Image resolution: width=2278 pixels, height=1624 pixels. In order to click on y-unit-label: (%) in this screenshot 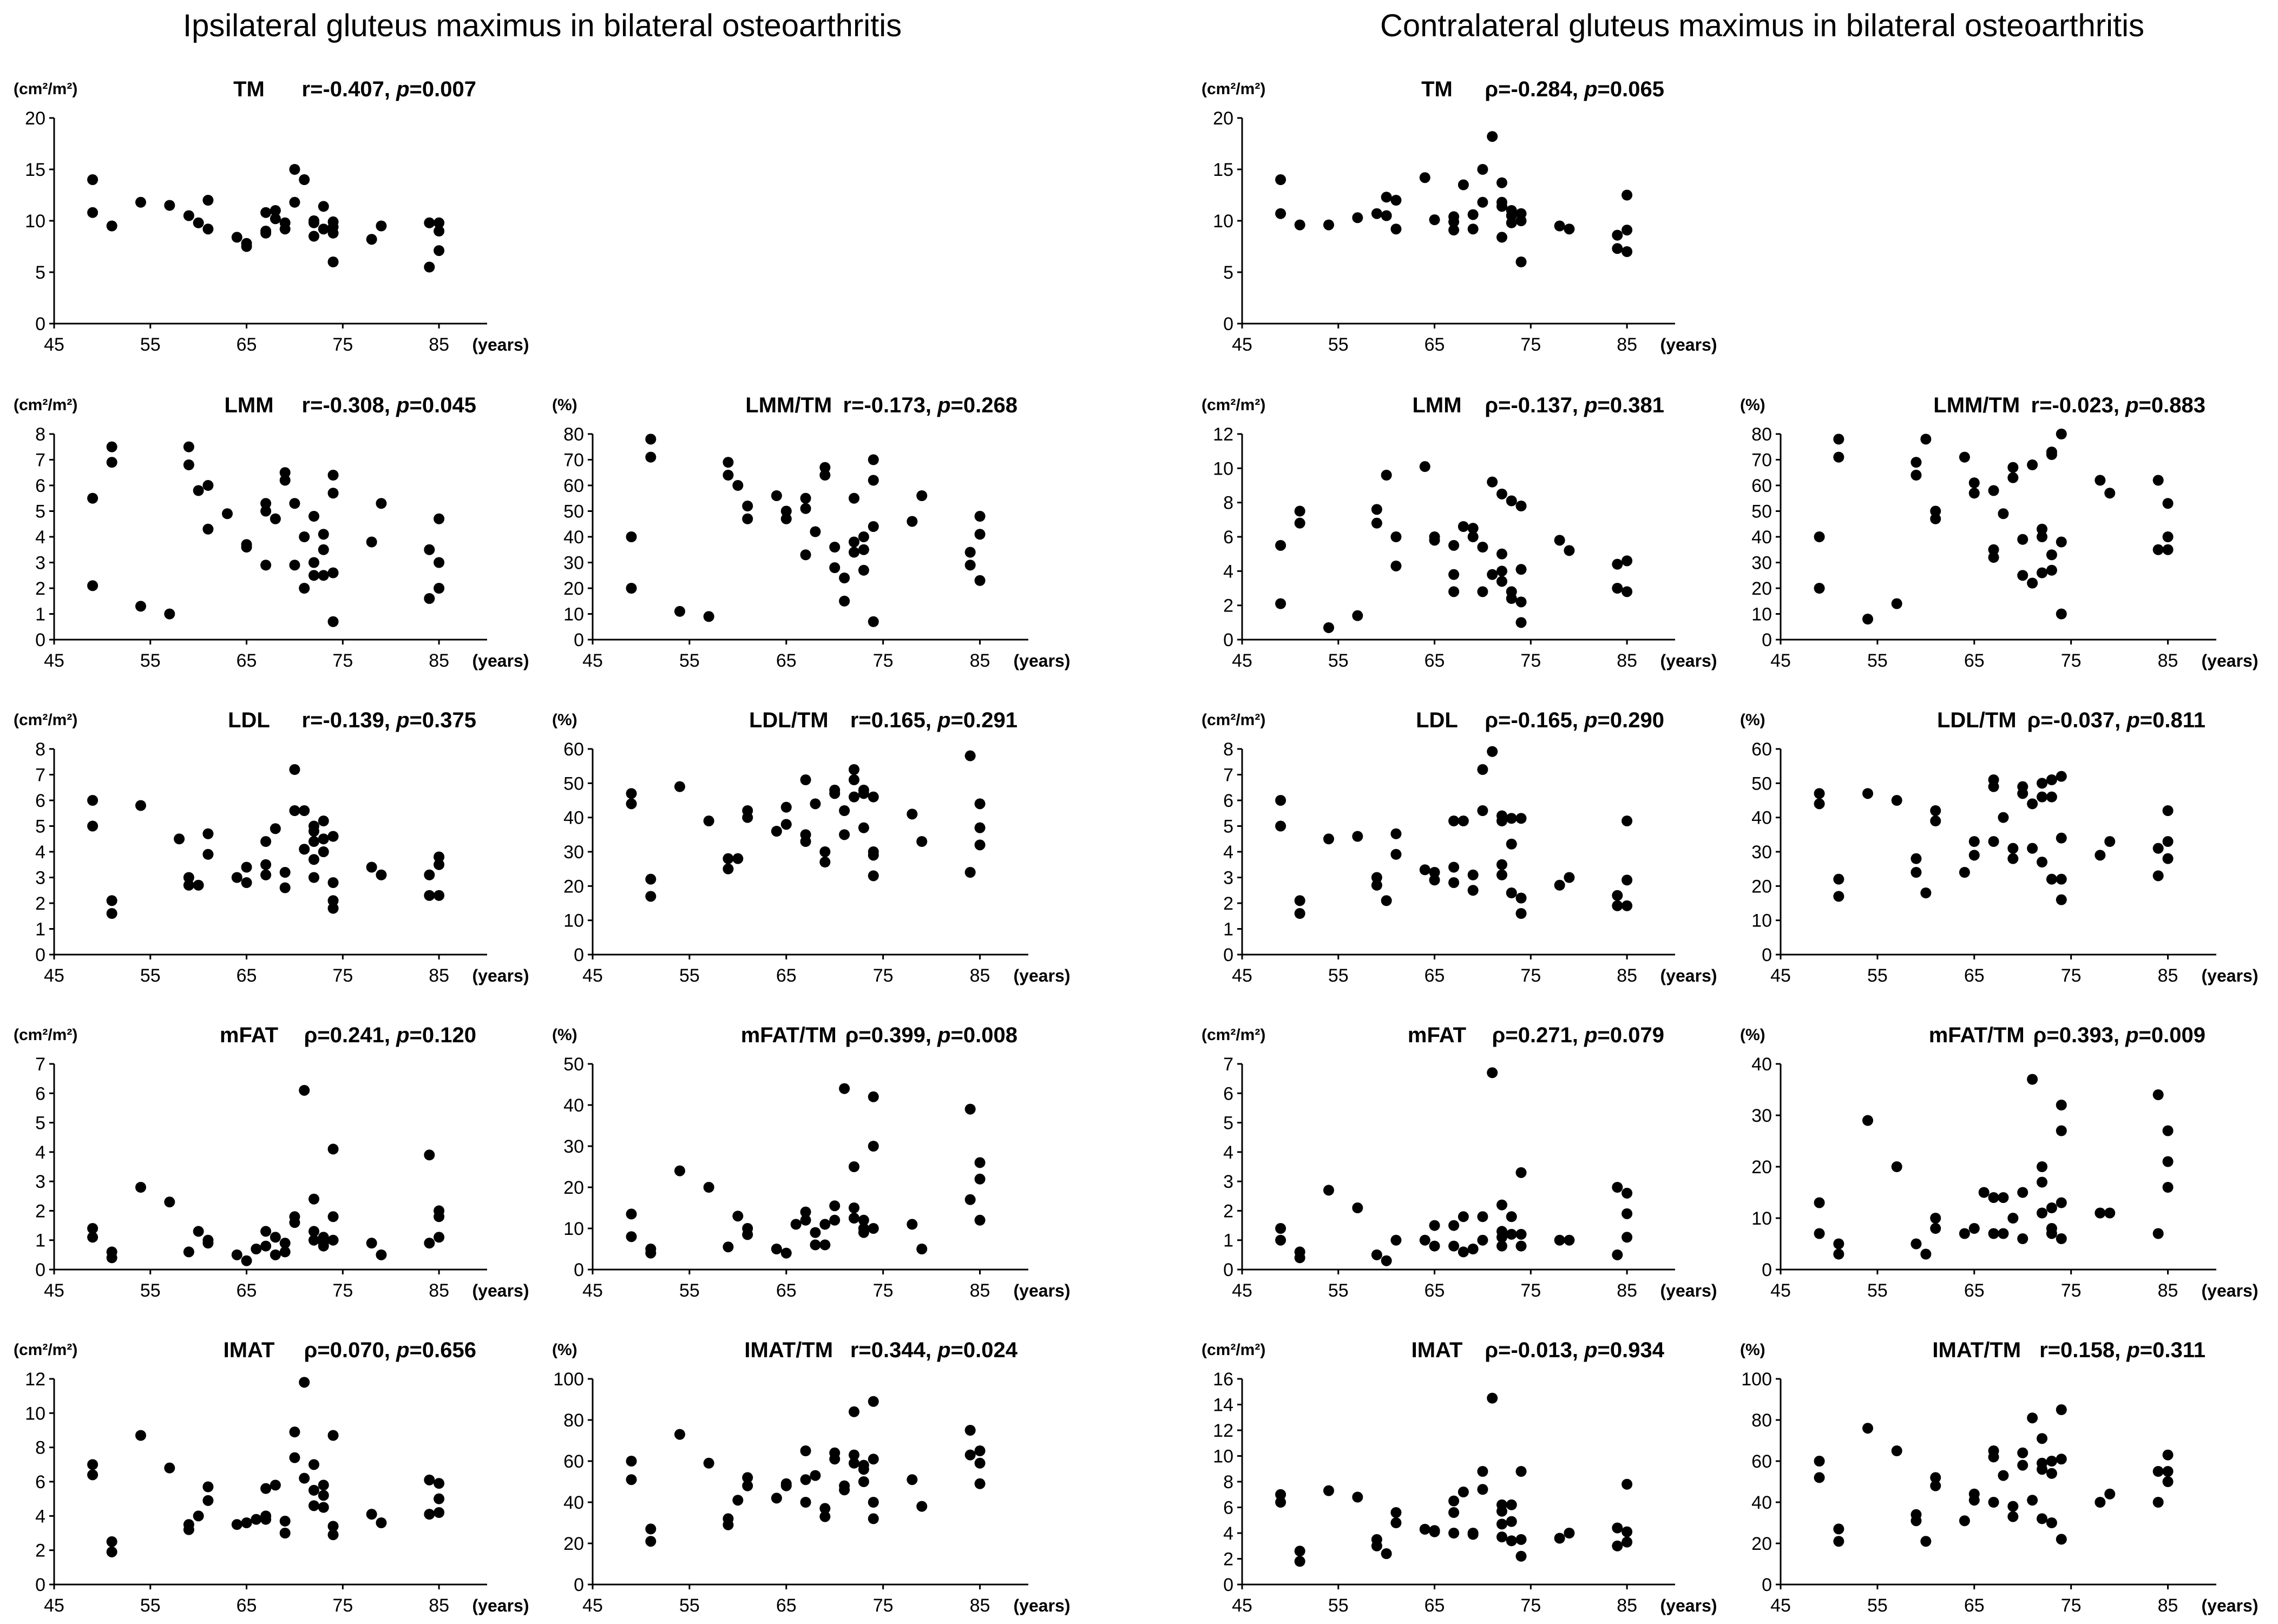, I will do `click(564, 405)`.